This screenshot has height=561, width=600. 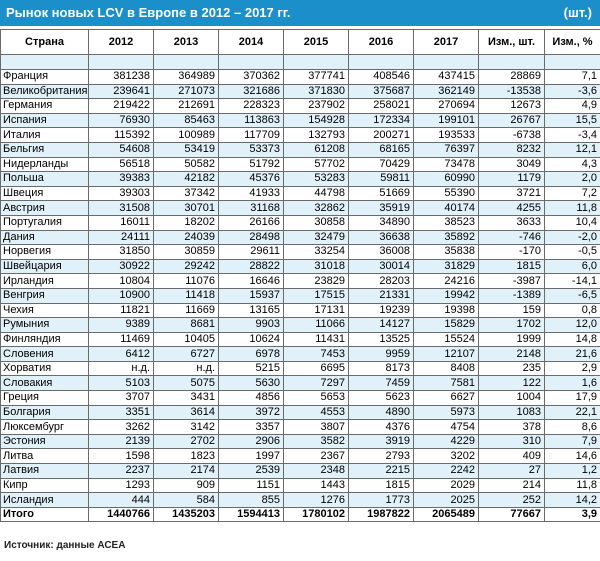 I want to click on value-cell: 381238, so click(x=121, y=77).